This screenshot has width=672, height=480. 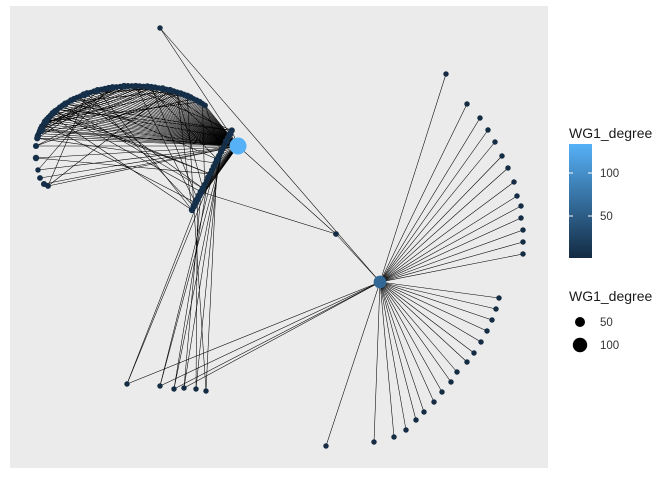 I want to click on color-legend: WG1_degree 100 50, so click(x=610, y=191).